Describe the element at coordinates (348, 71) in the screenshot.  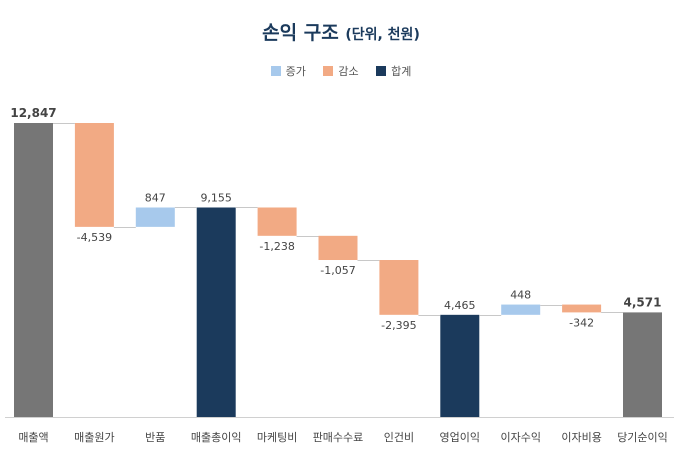
I see `legend-label: 감소` at that location.